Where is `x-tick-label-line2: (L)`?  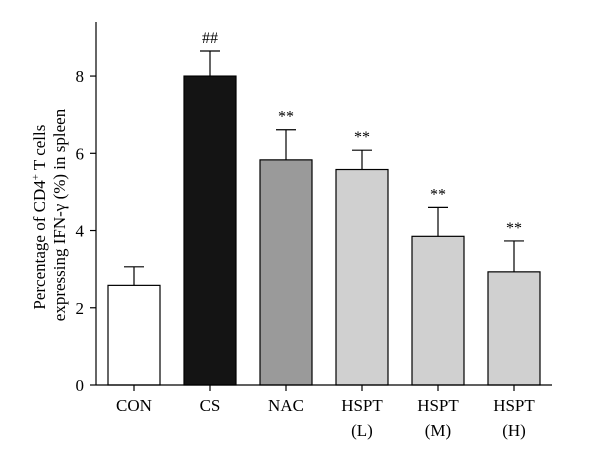
x-tick-label-line2: (L) is located at coordinates (362, 430).